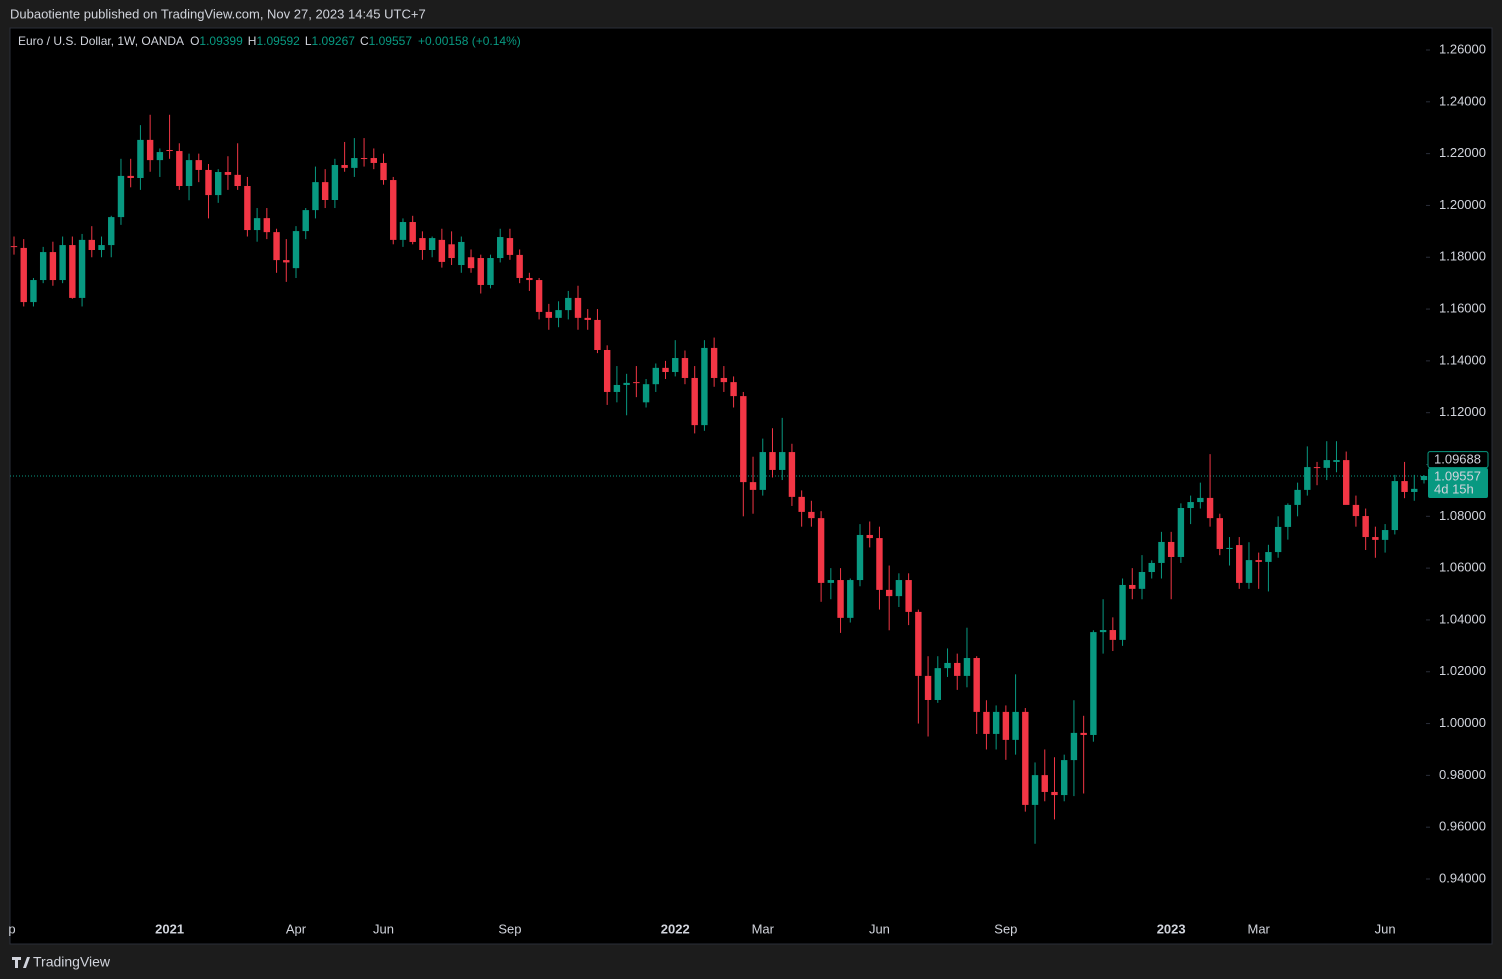 The width and height of the screenshot is (1502, 979). I want to click on x-tick-label: Mar, so click(1258, 928).